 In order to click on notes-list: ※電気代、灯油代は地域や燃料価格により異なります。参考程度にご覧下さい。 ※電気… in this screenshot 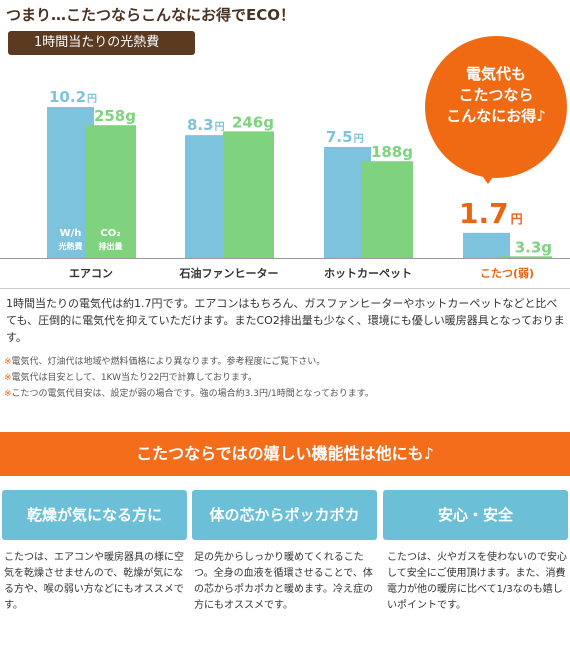, I will do `click(284, 378)`.